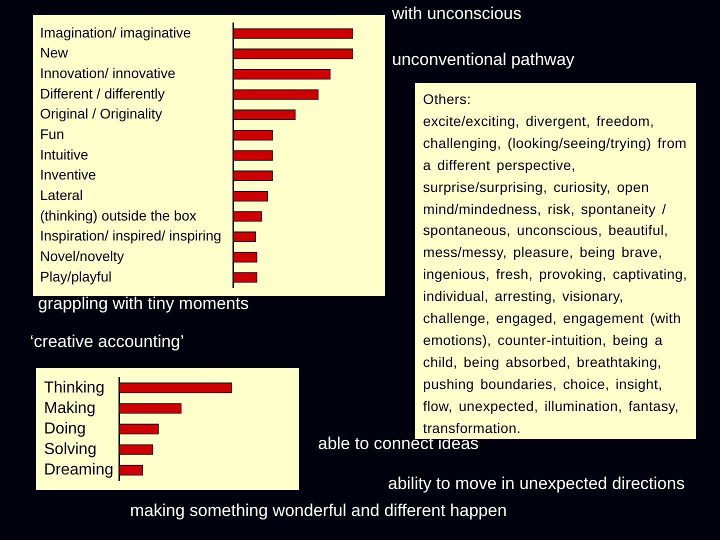 This screenshot has width=720, height=540. I want to click on text: with unconscious, so click(457, 14).